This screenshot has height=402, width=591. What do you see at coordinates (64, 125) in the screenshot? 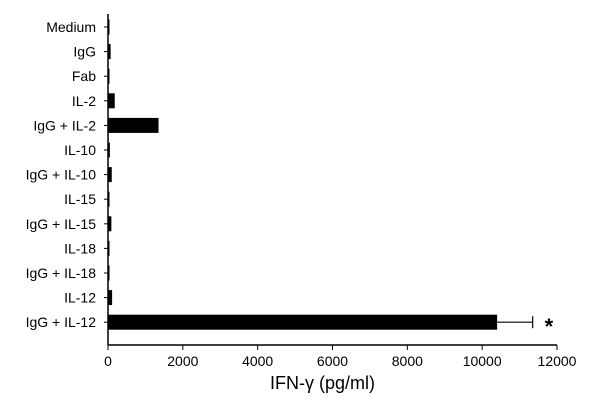
I see `category-label: IgG + IL-2` at bounding box center [64, 125].